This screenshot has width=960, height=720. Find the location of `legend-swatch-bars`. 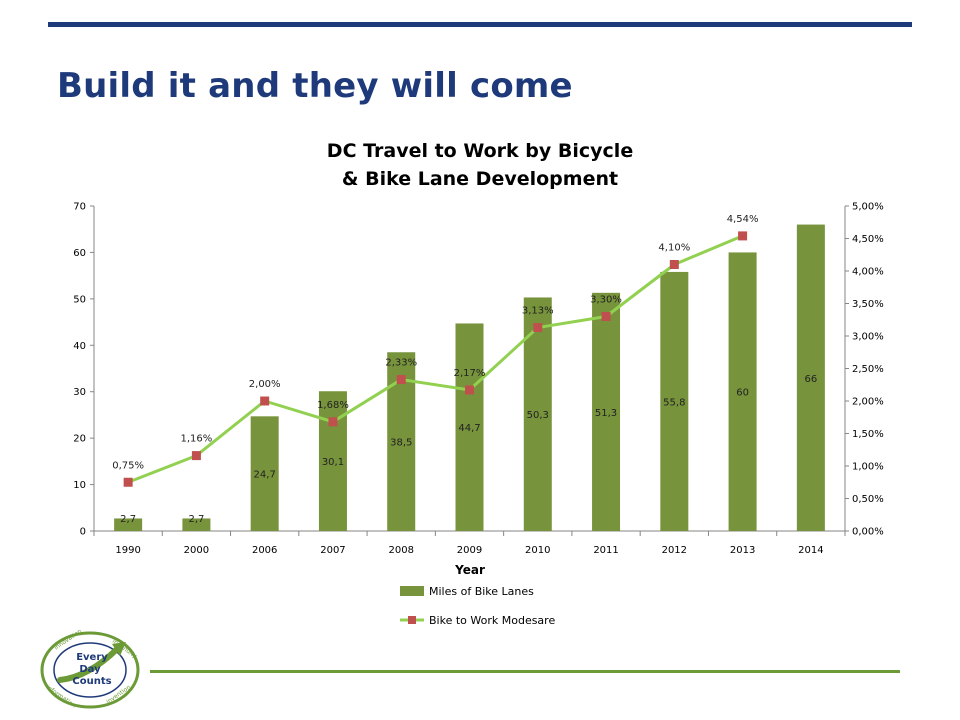

legend-swatch-bars is located at coordinates (412, 591).